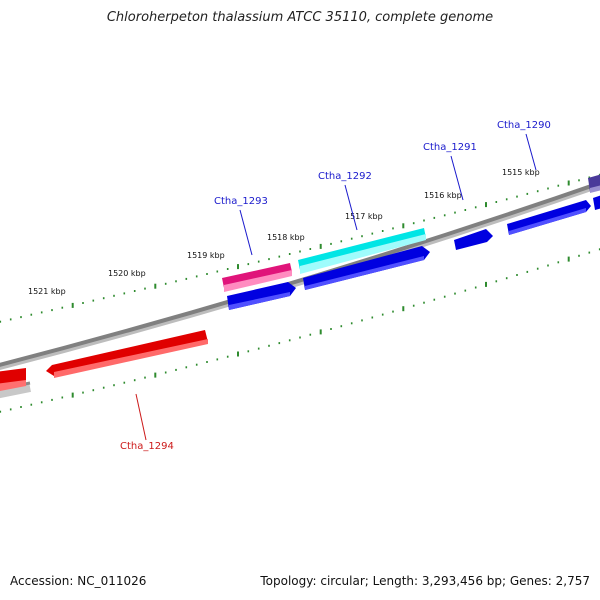  Describe the element at coordinates (258, 281) in the screenshot. I see `gene-ctha-1293-shade` at that location.